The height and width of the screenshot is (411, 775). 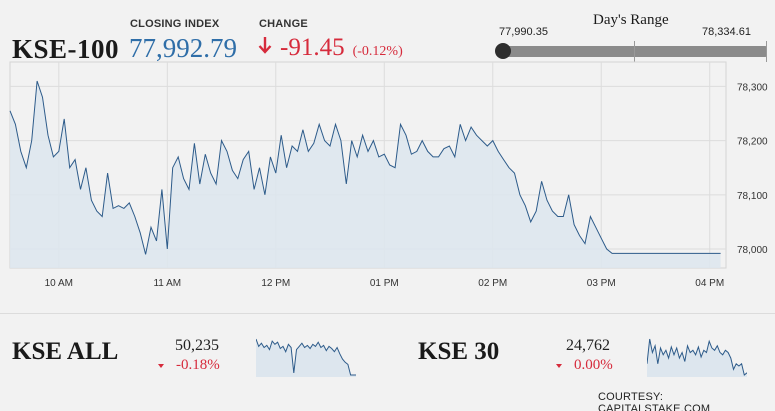 I want to click on y-tick-label: 78,300, so click(x=752, y=87).